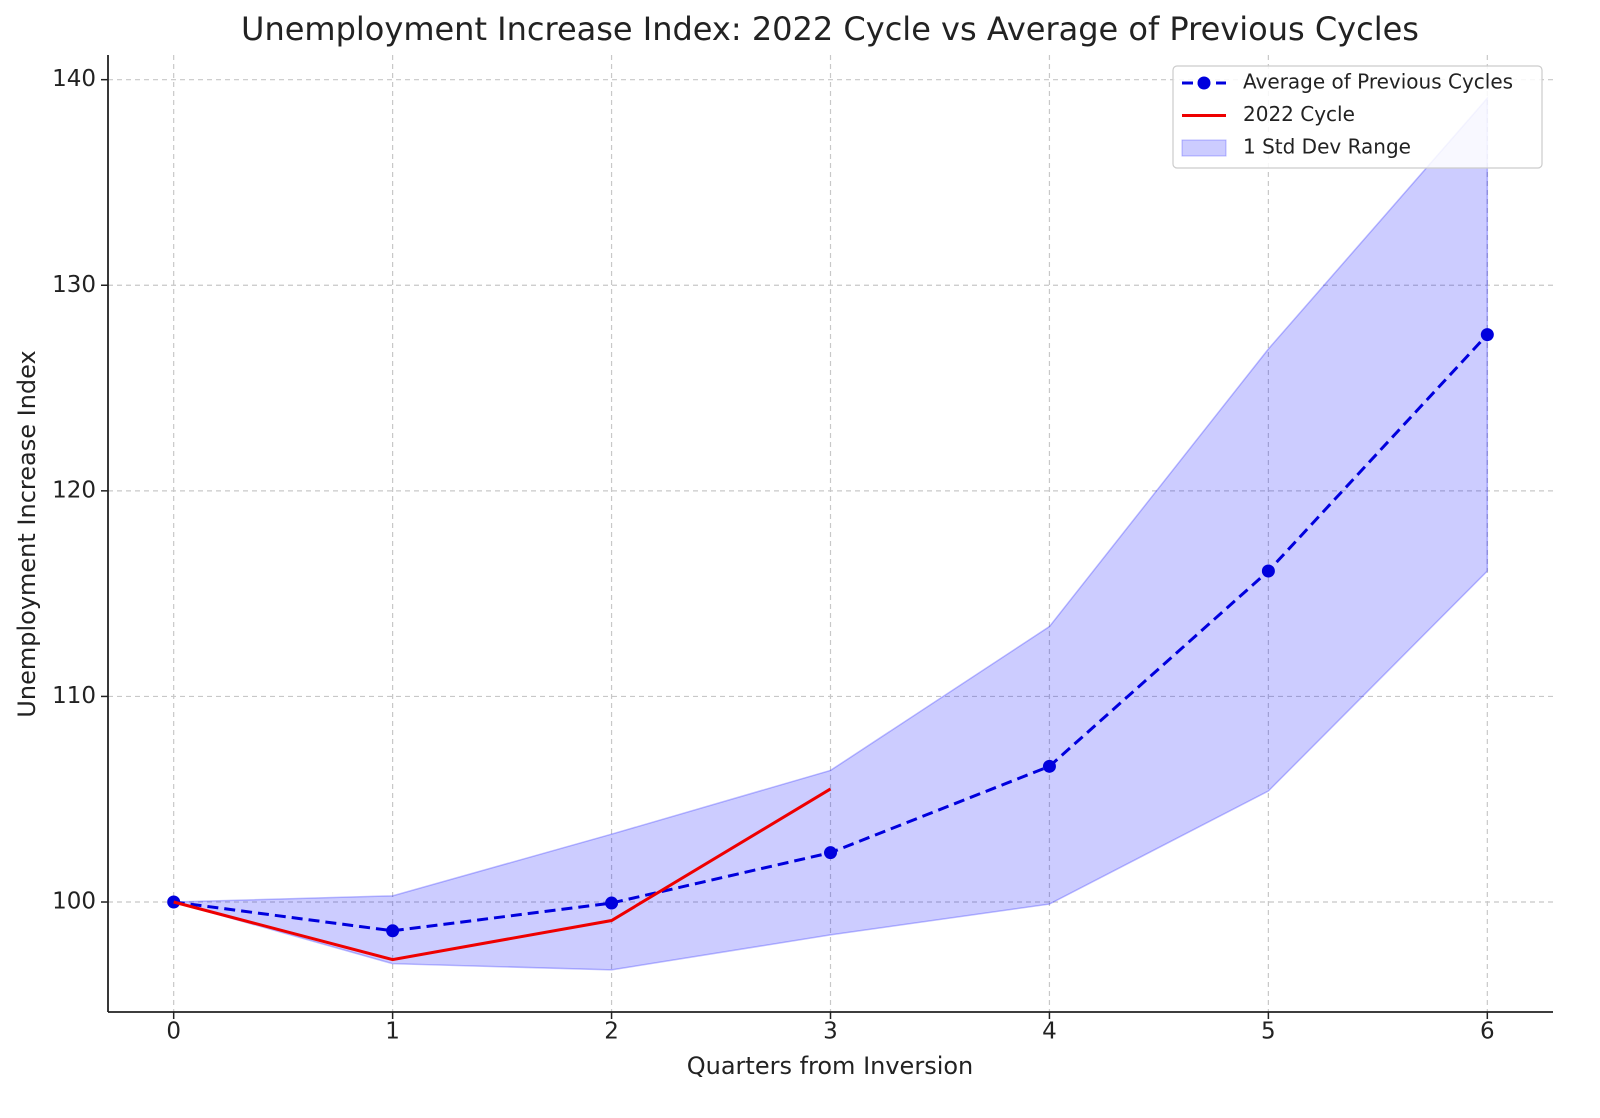  What do you see at coordinates (74, 696) in the screenshot?
I see `y-tick-label: 110` at bounding box center [74, 696].